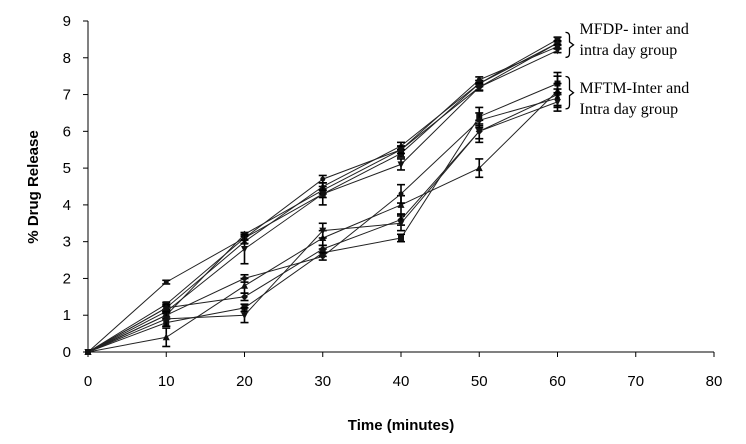  Describe the element at coordinates (33, 186) in the screenshot. I see `y-axis-title: % Drug Release` at that location.